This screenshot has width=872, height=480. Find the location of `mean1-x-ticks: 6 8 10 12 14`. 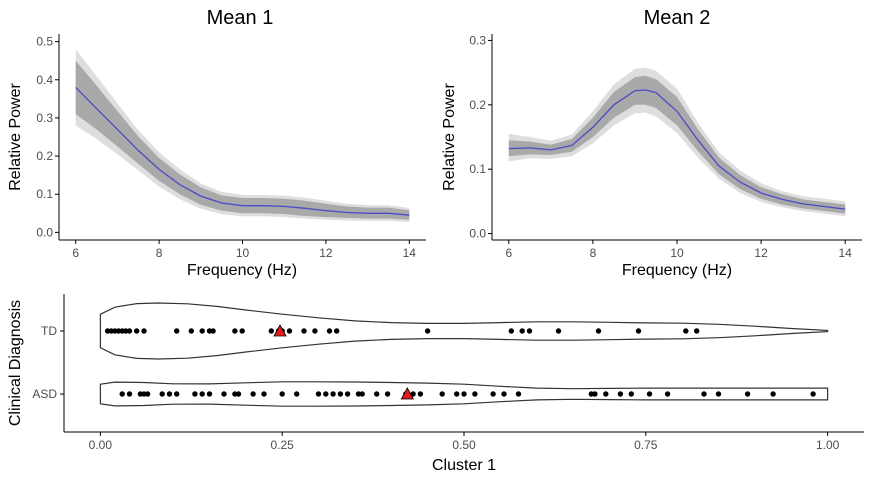

mean1-x-ticks: 6 8 10 12 14 is located at coordinates (244, 250).